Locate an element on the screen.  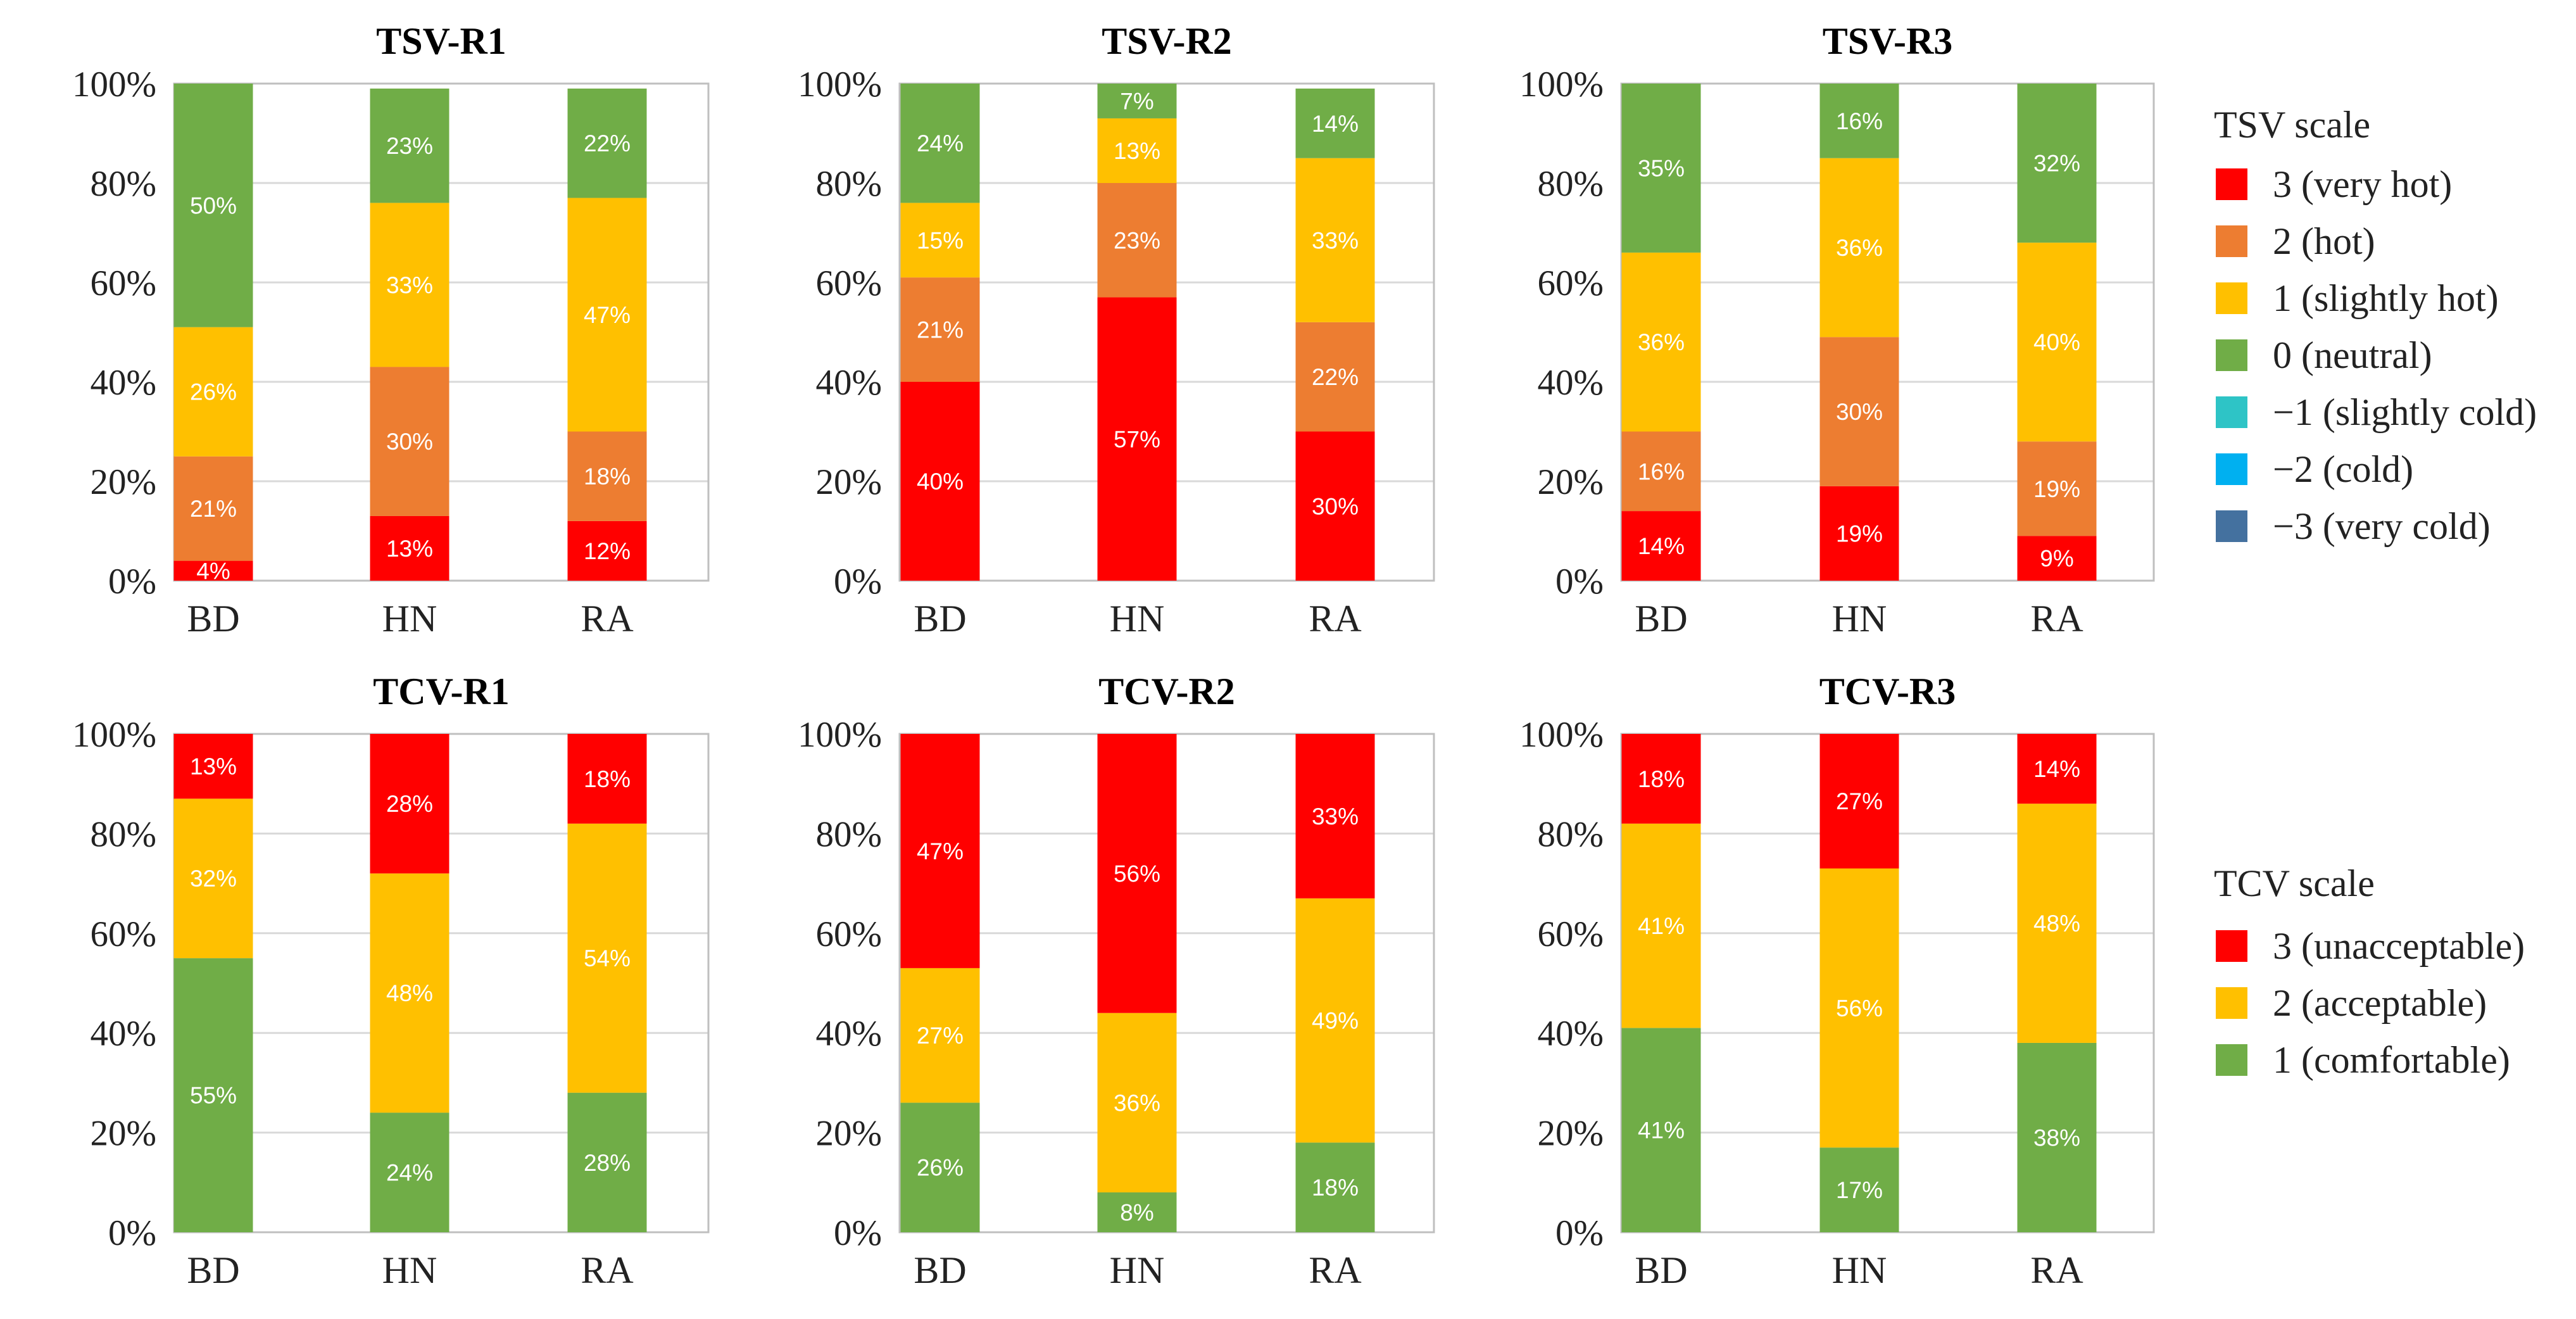
data-label: 35% is located at coordinates (1661, 168).